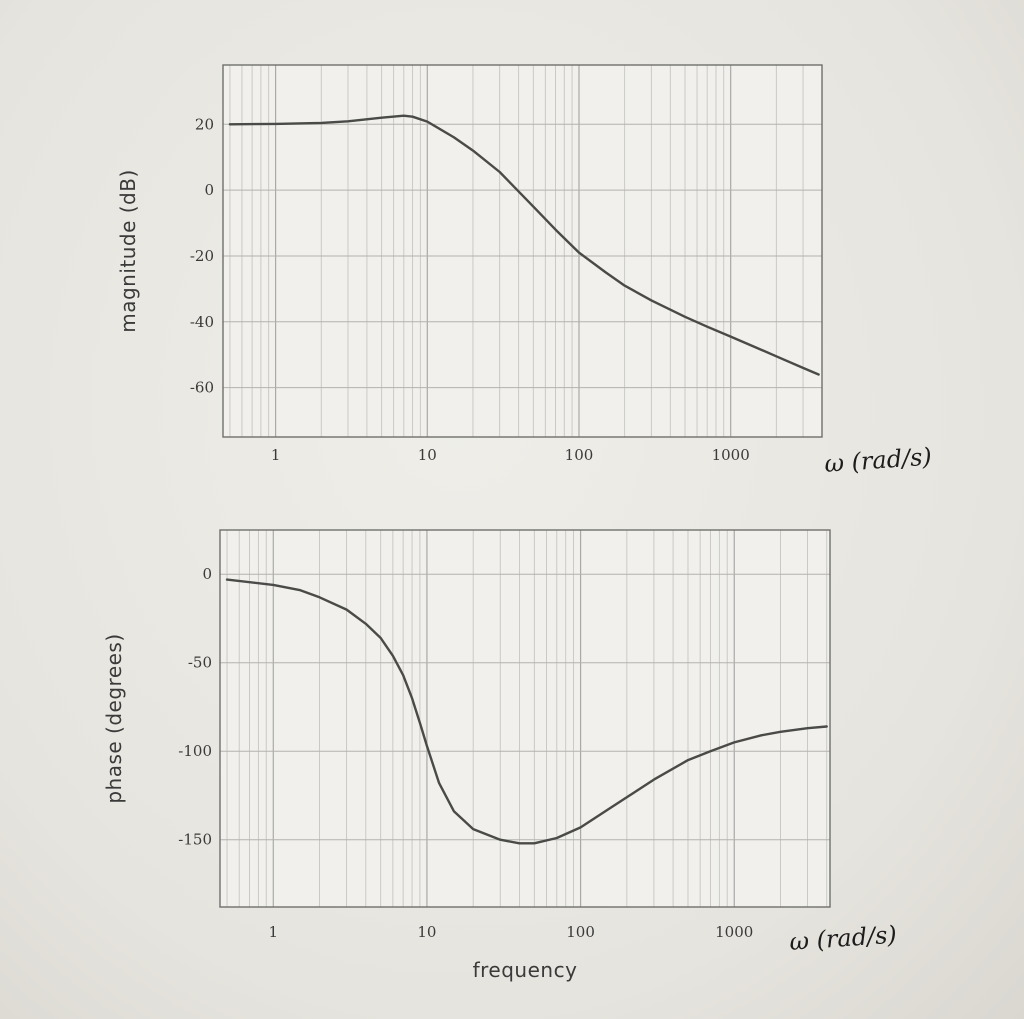 The height and width of the screenshot is (1019, 1024). What do you see at coordinates (202, 322) in the screenshot?
I see `y-tick-label: -40` at bounding box center [202, 322].